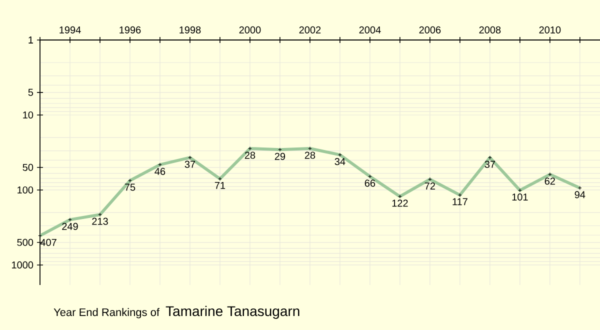  What do you see at coordinates (370, 30) in the screenshot?
I see `x-tick-label: 2004` at bounding box center [370, 30].